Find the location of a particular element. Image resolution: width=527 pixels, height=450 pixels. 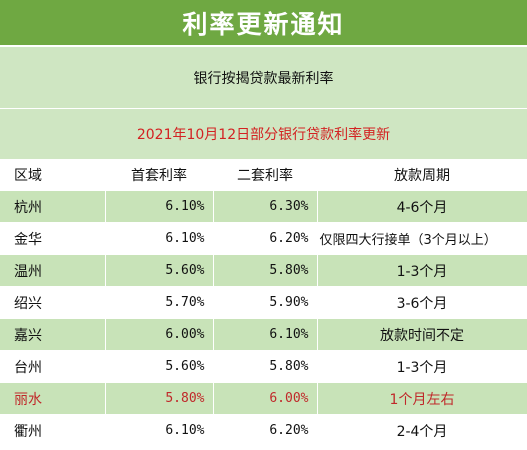

cell-region: 杭州 is located at coordinates (53, 206).